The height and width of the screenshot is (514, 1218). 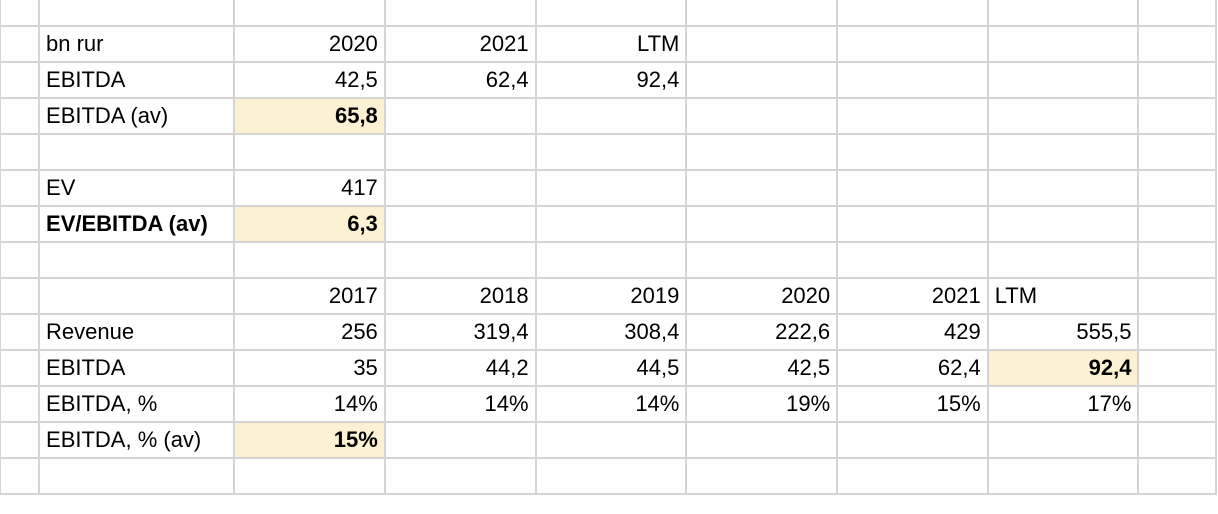 What do you see at coordinates (309, 116) in the screenshot?
I see `cell: 65,8` at bounding box center [309, 116].